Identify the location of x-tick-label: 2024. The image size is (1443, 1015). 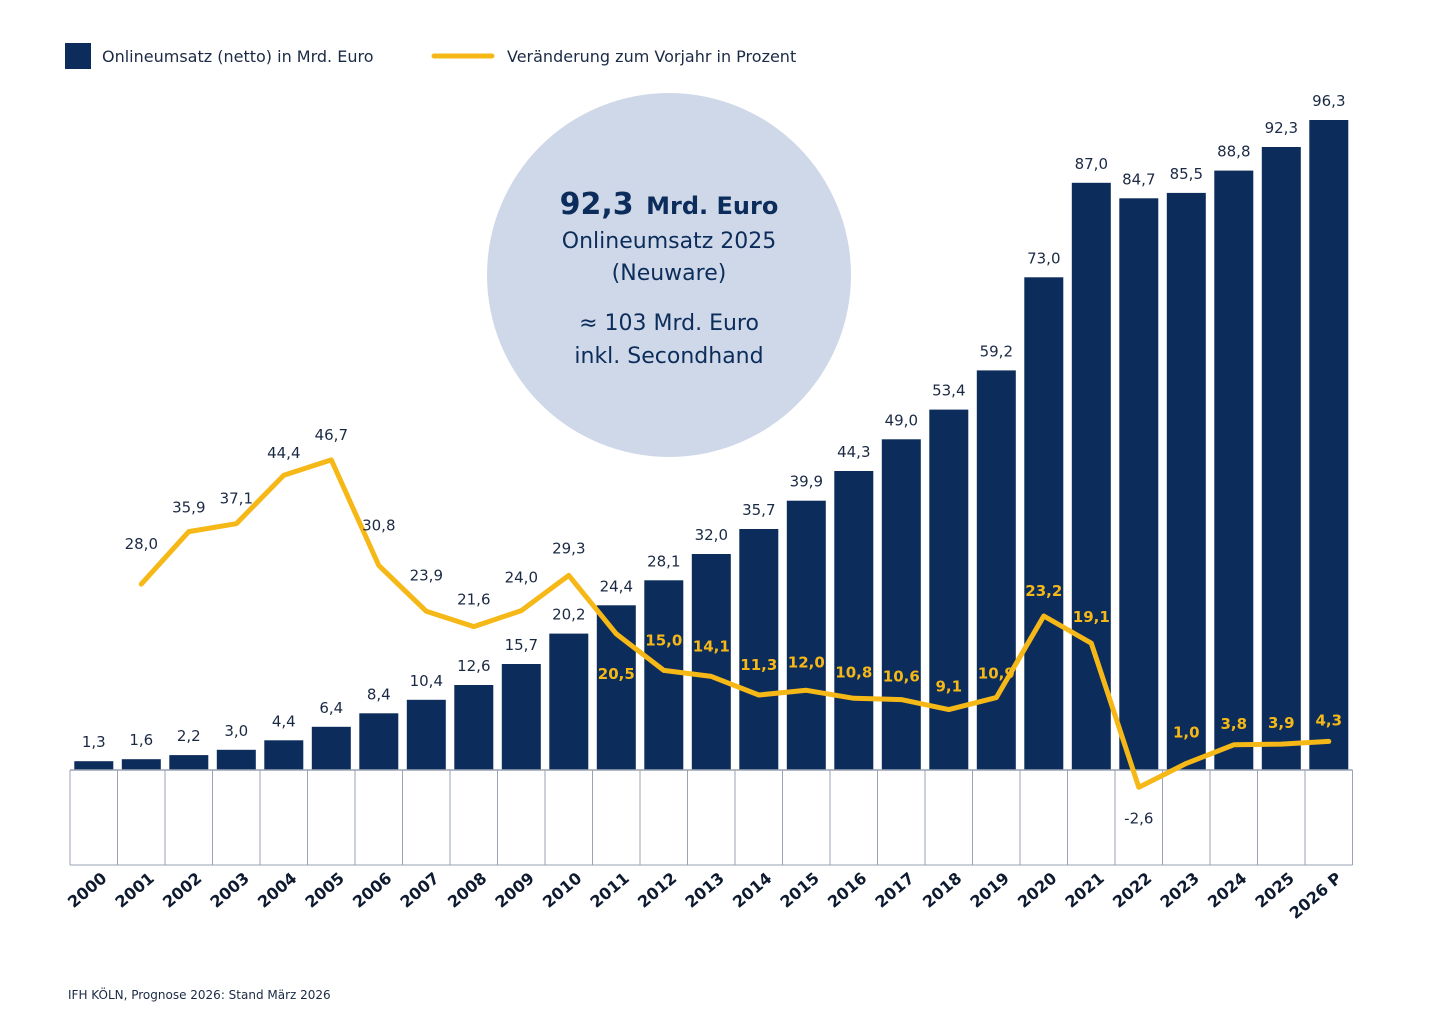
(1227, 890).